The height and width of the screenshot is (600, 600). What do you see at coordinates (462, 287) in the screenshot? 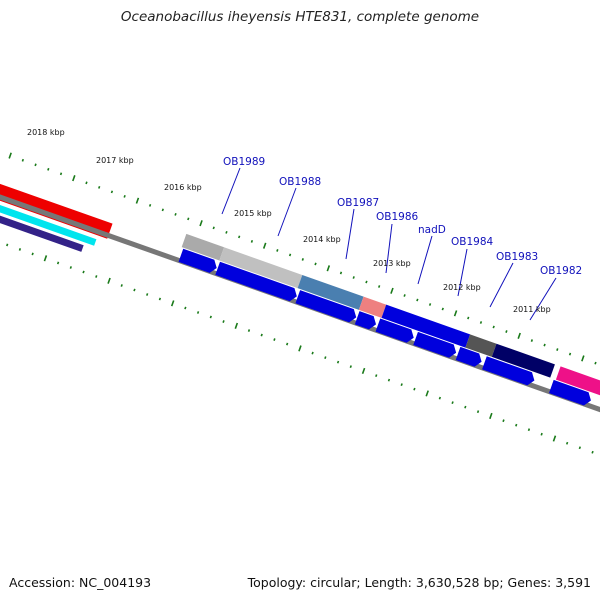
I see `kbp-label-2012: 2012 kbp` at bounding box center [462, 287].